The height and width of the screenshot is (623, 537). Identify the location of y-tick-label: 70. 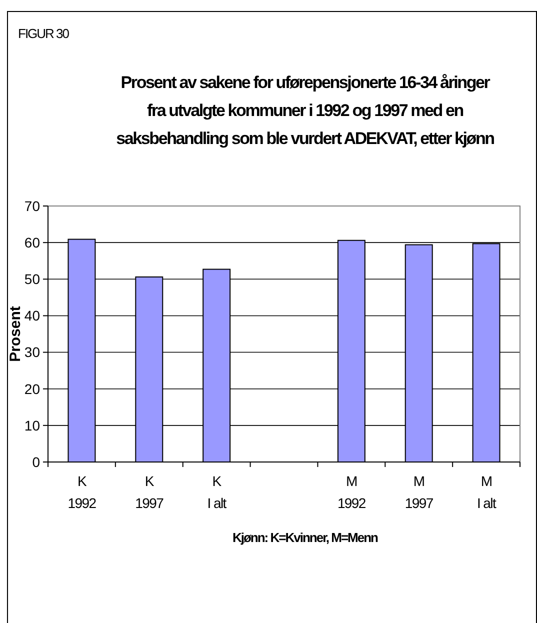
(32, 206).